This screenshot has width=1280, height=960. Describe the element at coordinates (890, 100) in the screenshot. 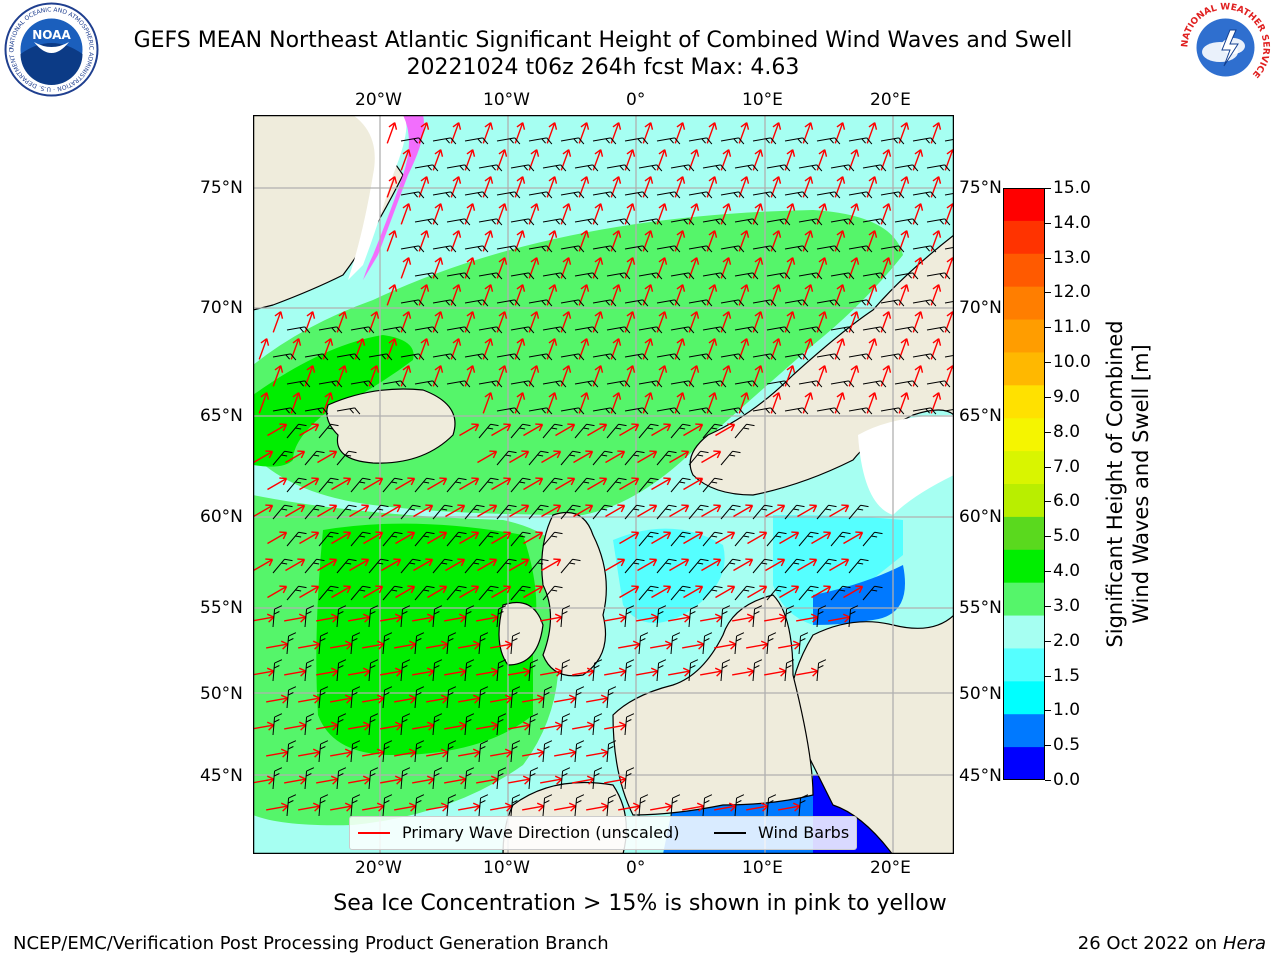

I see `lon-label-top: 20°E` at that location.